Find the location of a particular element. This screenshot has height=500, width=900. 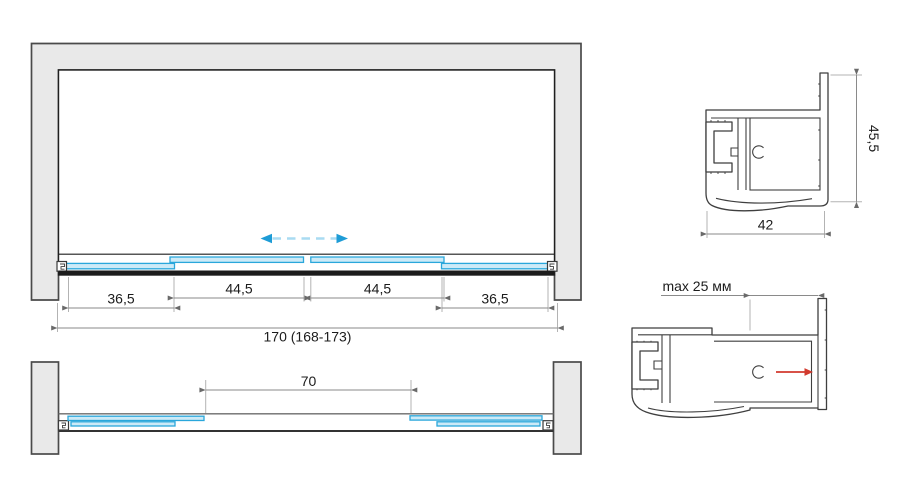

front-dimensions: 36,5 44,5 44,5 36,5 170 (168-173) is located at coordinates (307, 311).